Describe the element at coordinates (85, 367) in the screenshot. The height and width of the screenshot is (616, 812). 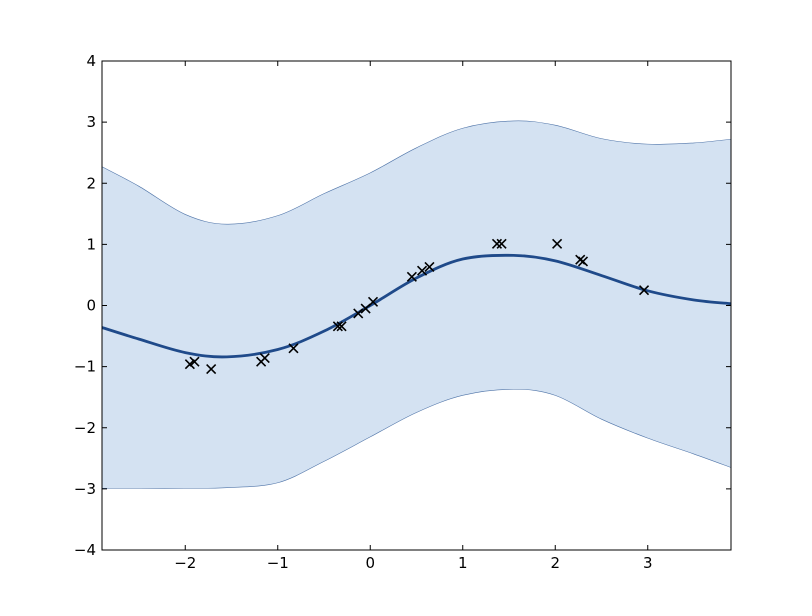
I see `y-tick-label: −1` at that location.